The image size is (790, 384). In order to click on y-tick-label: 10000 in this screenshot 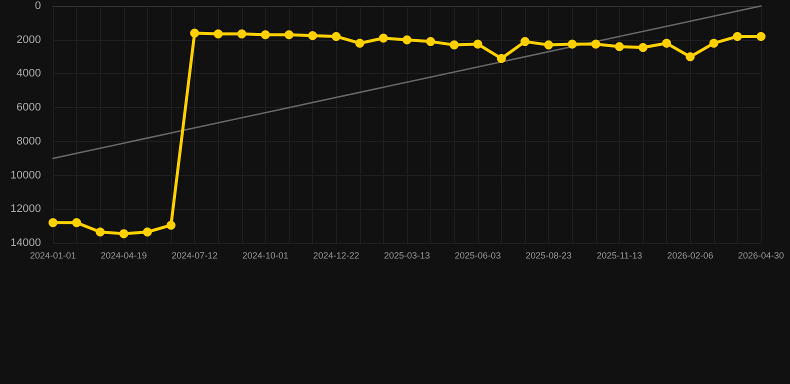, I will do `click(25, 175)`.